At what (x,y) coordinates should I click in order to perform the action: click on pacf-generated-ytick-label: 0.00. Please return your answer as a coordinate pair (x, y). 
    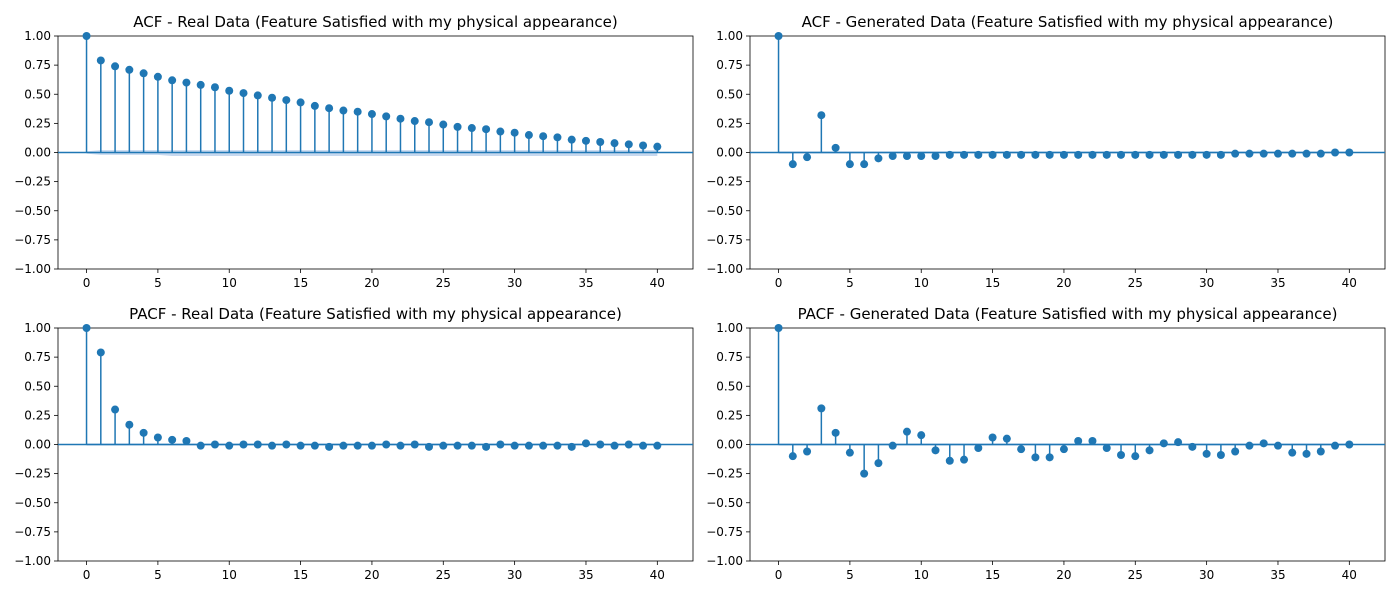
    Looking at the image, I should click on (729, 445).